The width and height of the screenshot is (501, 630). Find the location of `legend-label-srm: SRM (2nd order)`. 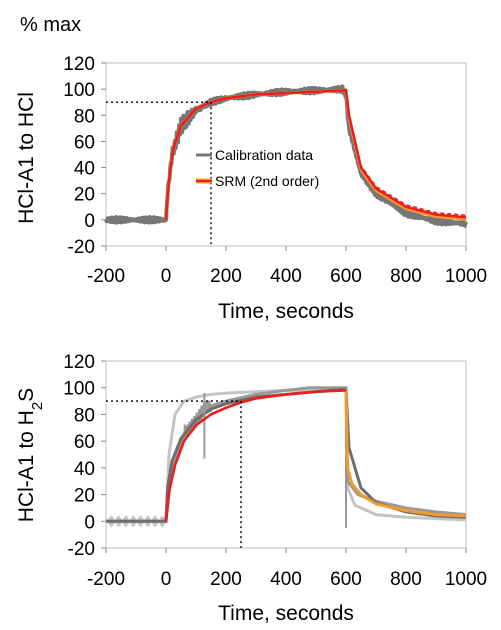

legend-label-srm: SRM (2nd order) is located at coordinates (267, 181).